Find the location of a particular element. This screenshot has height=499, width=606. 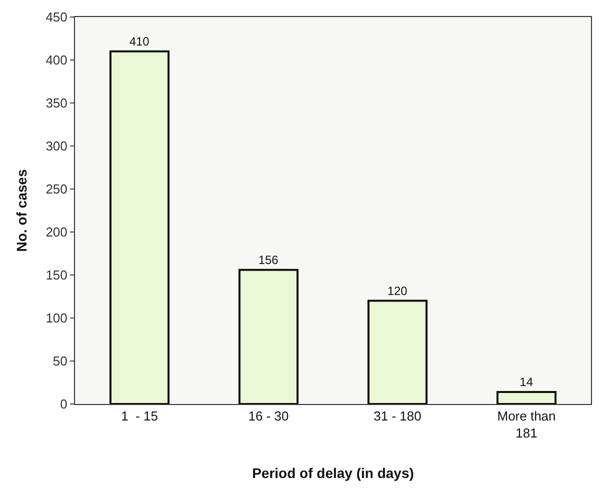

x-tick-label: 1 - 15 is located at coordinates (139, 416).